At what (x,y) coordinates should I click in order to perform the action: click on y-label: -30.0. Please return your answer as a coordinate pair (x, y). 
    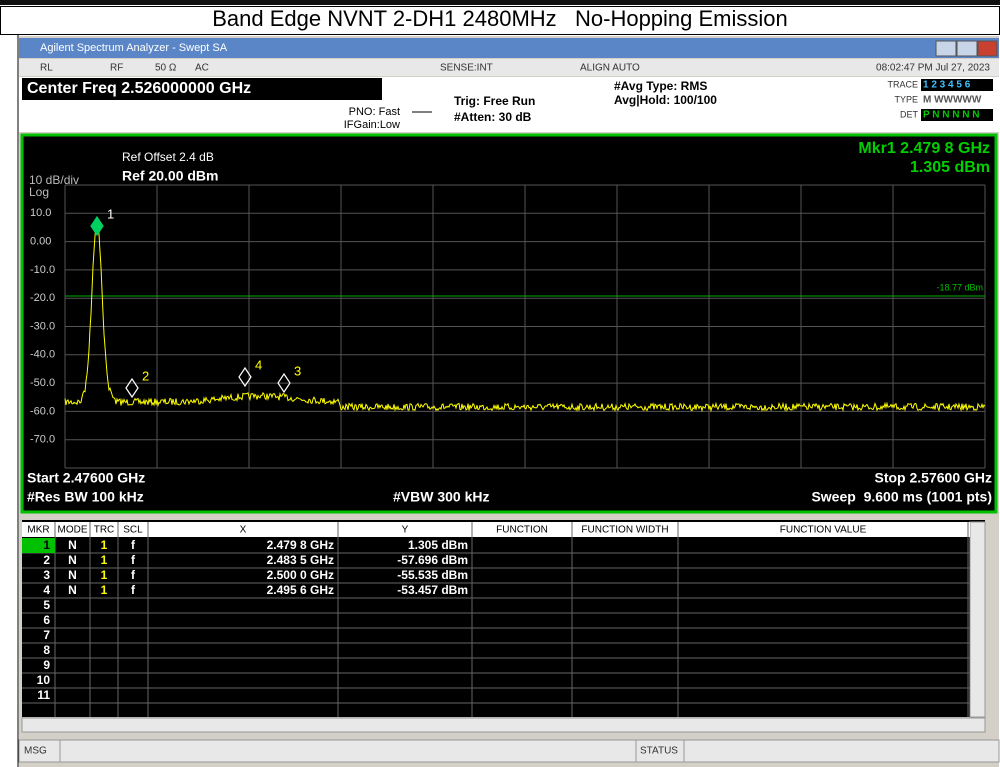
    Looking at the image, I should click on (42, 326).